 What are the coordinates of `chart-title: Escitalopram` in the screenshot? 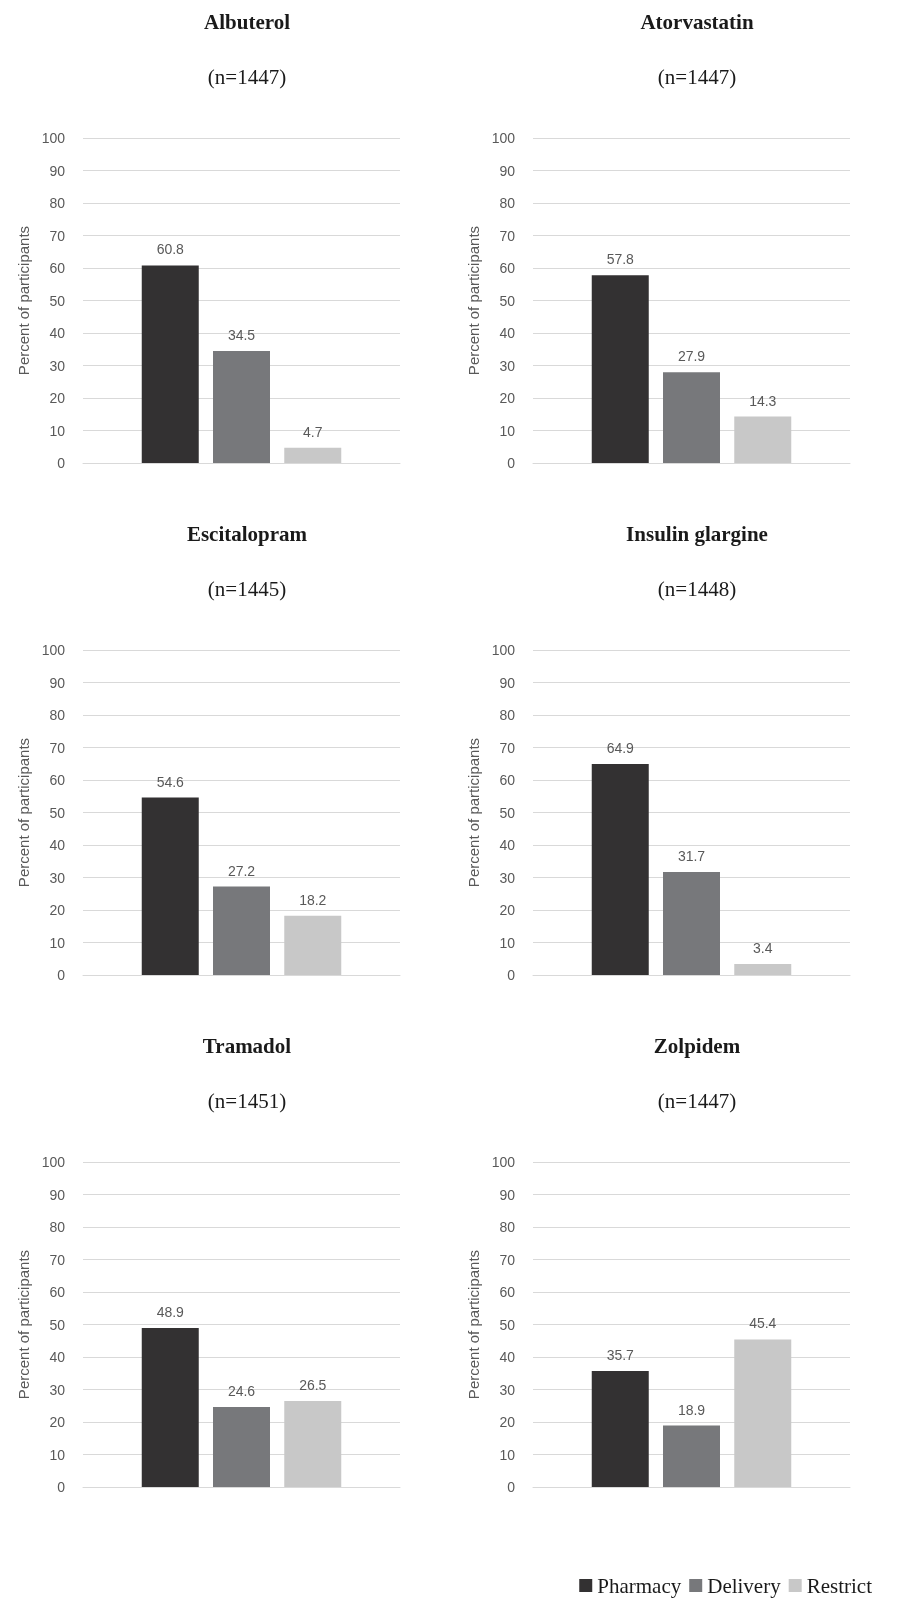 It's located at (247, 533).